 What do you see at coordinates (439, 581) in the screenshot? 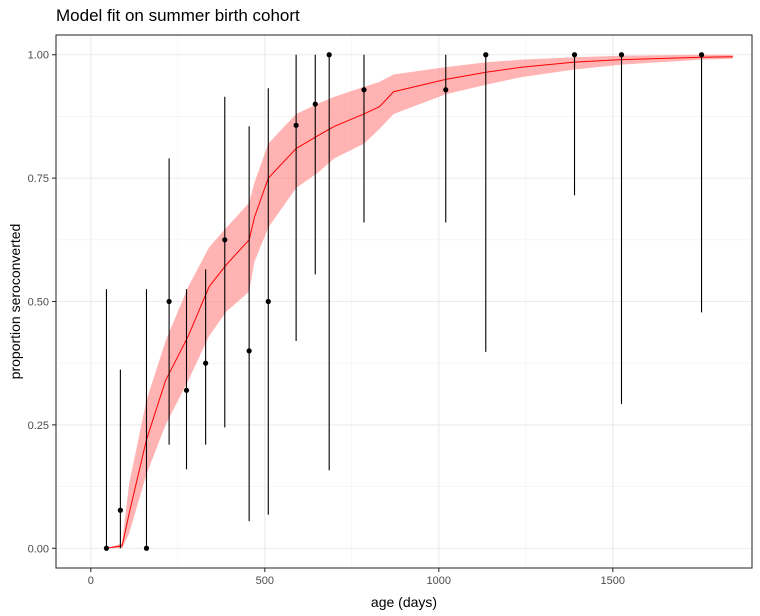
I see `x-tick-label: 1000` at bounding box center [439, 581].